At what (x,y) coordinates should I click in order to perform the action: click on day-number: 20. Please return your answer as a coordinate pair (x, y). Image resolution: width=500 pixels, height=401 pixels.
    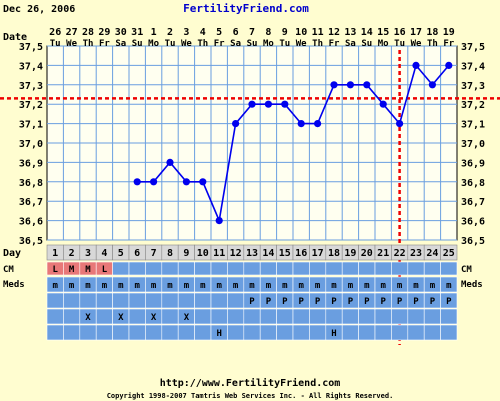
    Looking at the image, I should click on (367, 253).